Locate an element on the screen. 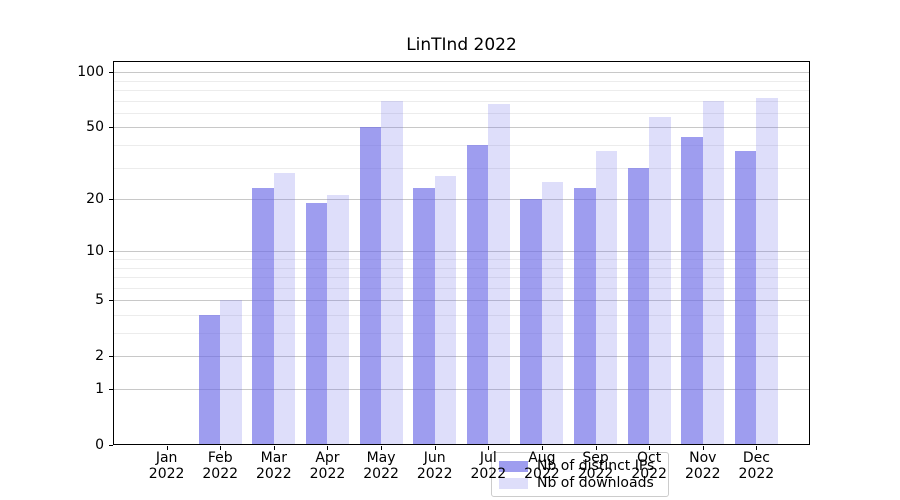 The width and height of the screenshot is (900, 500). legend-swatch-distinct-ips is located at coordinates (513, 466).